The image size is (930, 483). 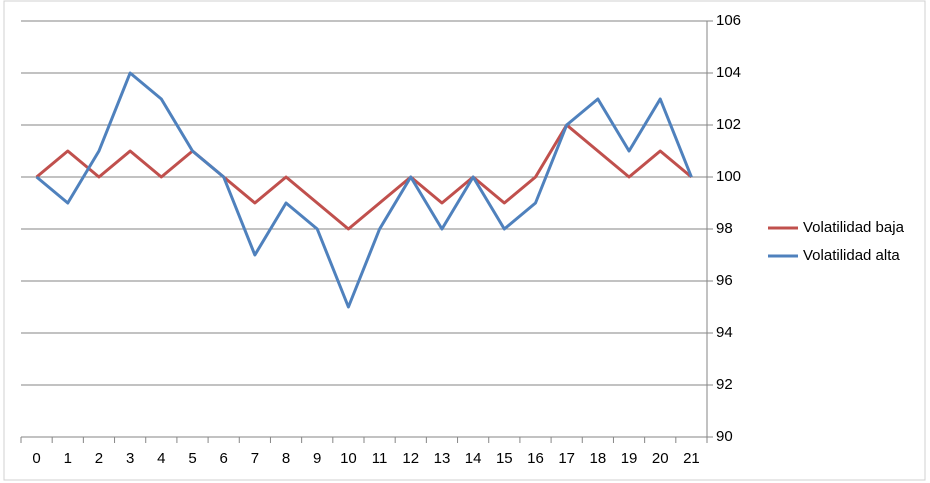 What do you see at coordinates (473, 458) in the screenshot?
I see `x-tick-label: 14` at bounding box center [473, 458].